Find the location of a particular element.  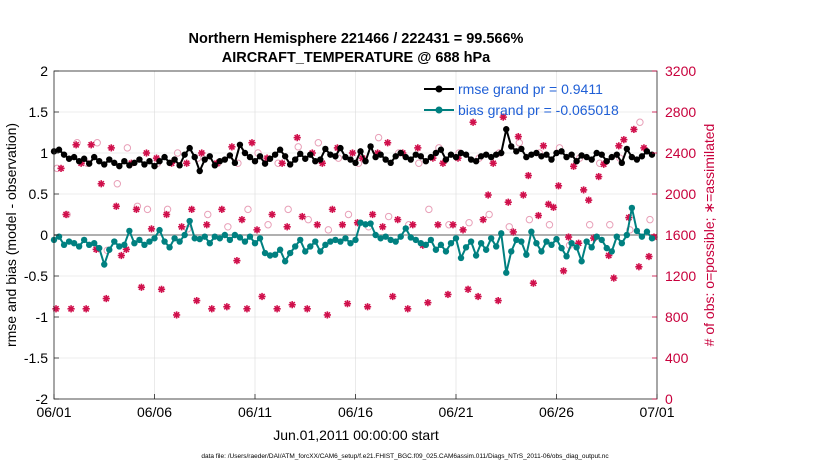

y-left-tick-label: -0.5 is located at coordinates (36, 276).